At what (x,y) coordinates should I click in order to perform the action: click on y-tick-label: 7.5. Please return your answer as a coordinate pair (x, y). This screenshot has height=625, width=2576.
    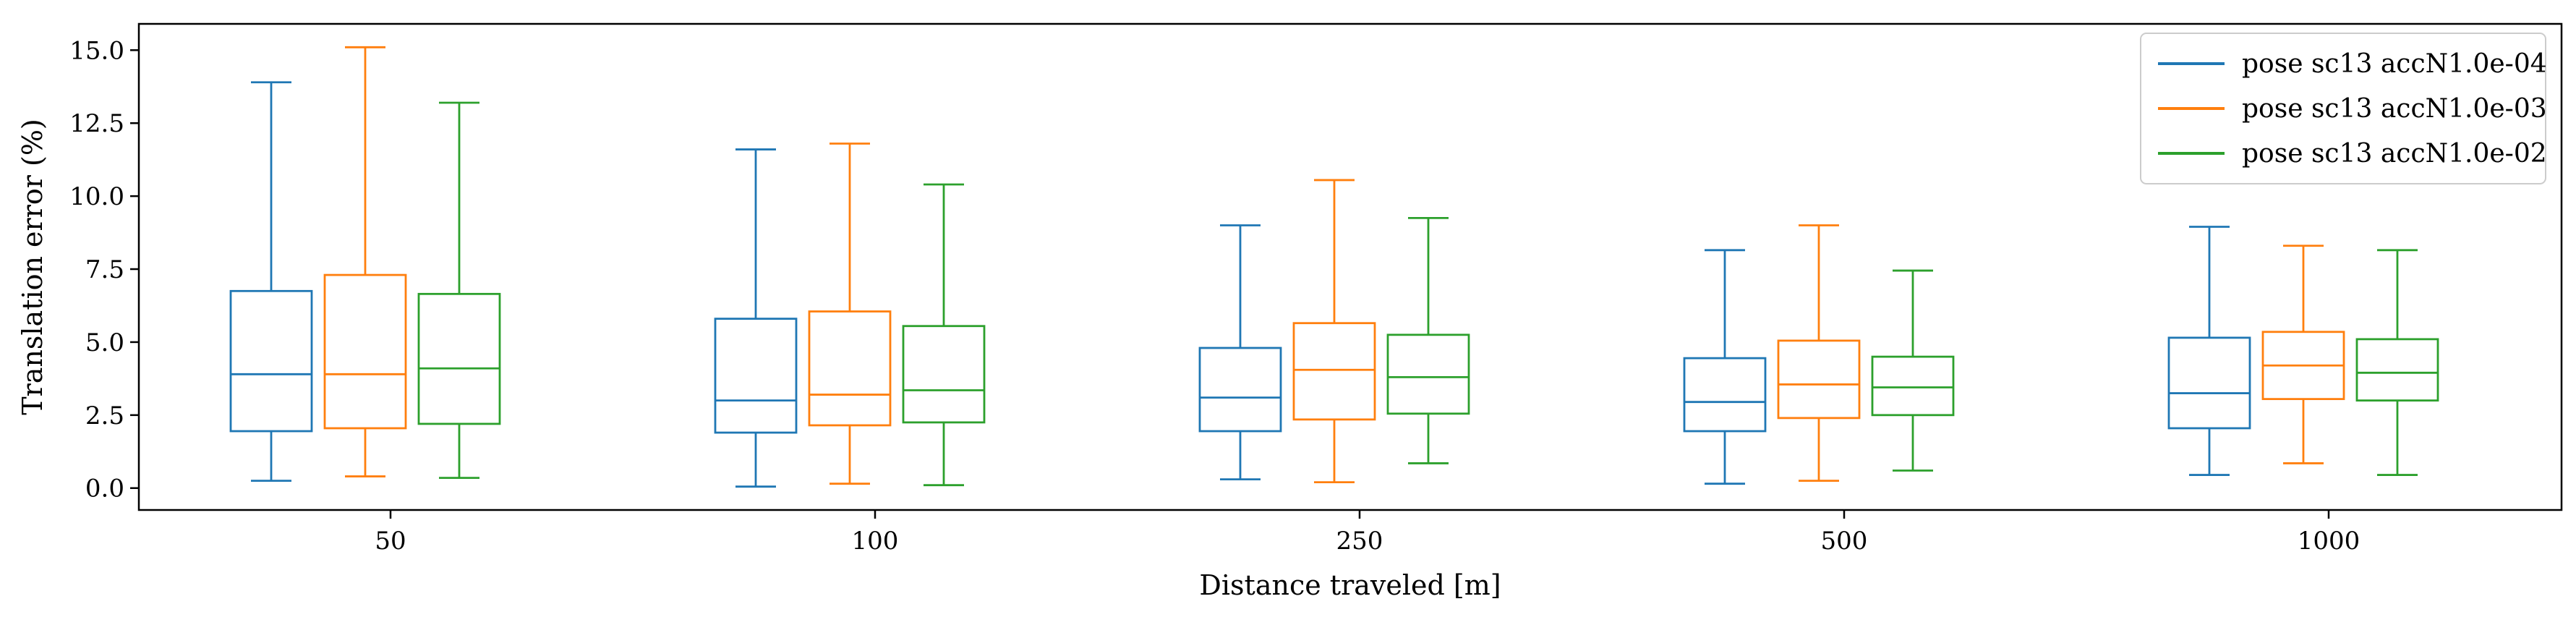
    Looking at the image, I should click on (105, 269).